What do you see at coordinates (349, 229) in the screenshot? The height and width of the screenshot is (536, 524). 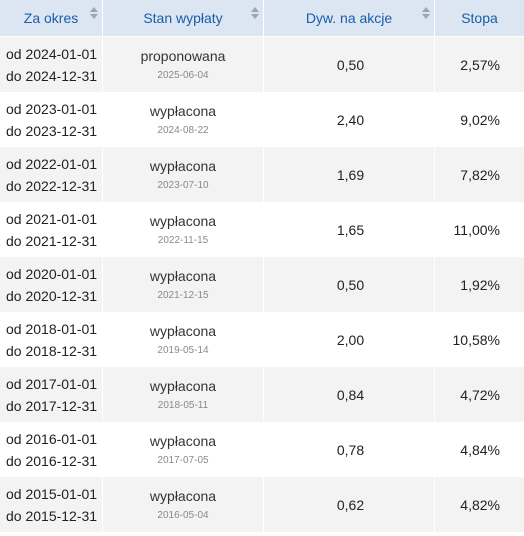 I see `dividend-cell: 1,65` at bounding box center [349, 229].